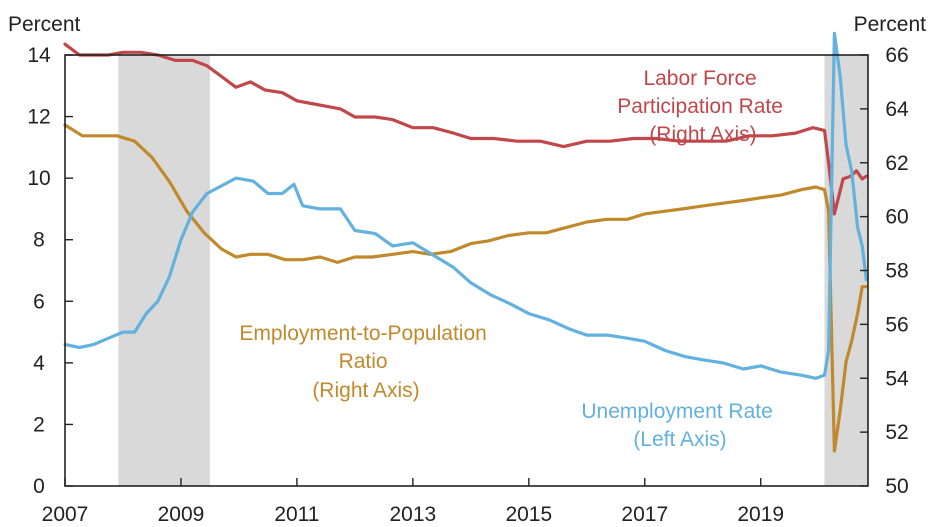 The height and width of the screenshot is (527, 932). Describe the element at coordinates (897, 109) in the screenshot. I see `right-tick-label-64: 64` at that location.